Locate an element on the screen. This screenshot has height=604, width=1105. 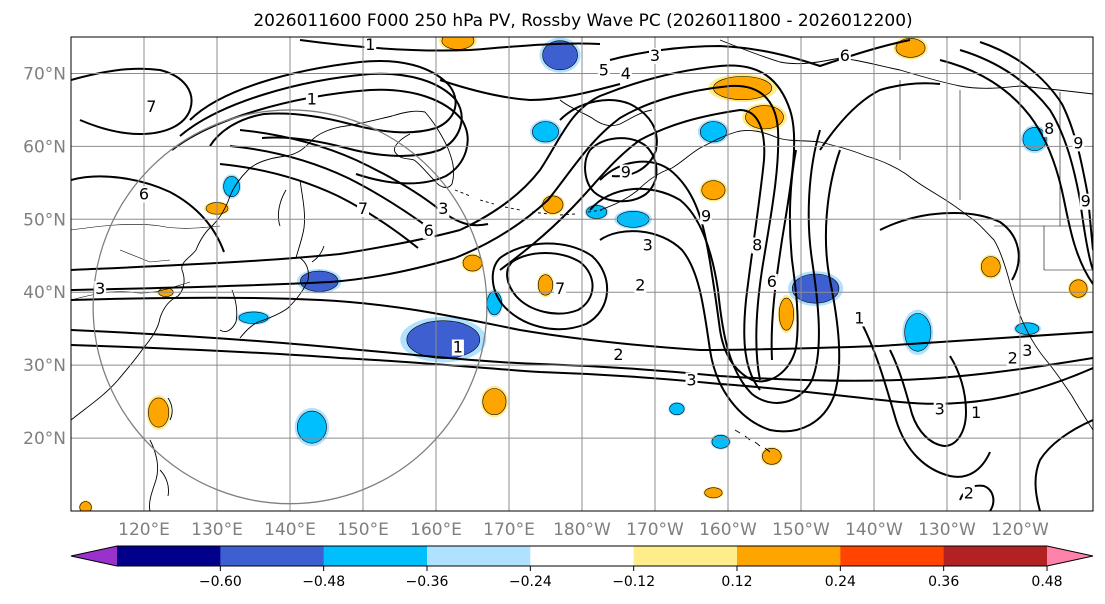
contour-label: 4 is located at coordinates (626, 73).